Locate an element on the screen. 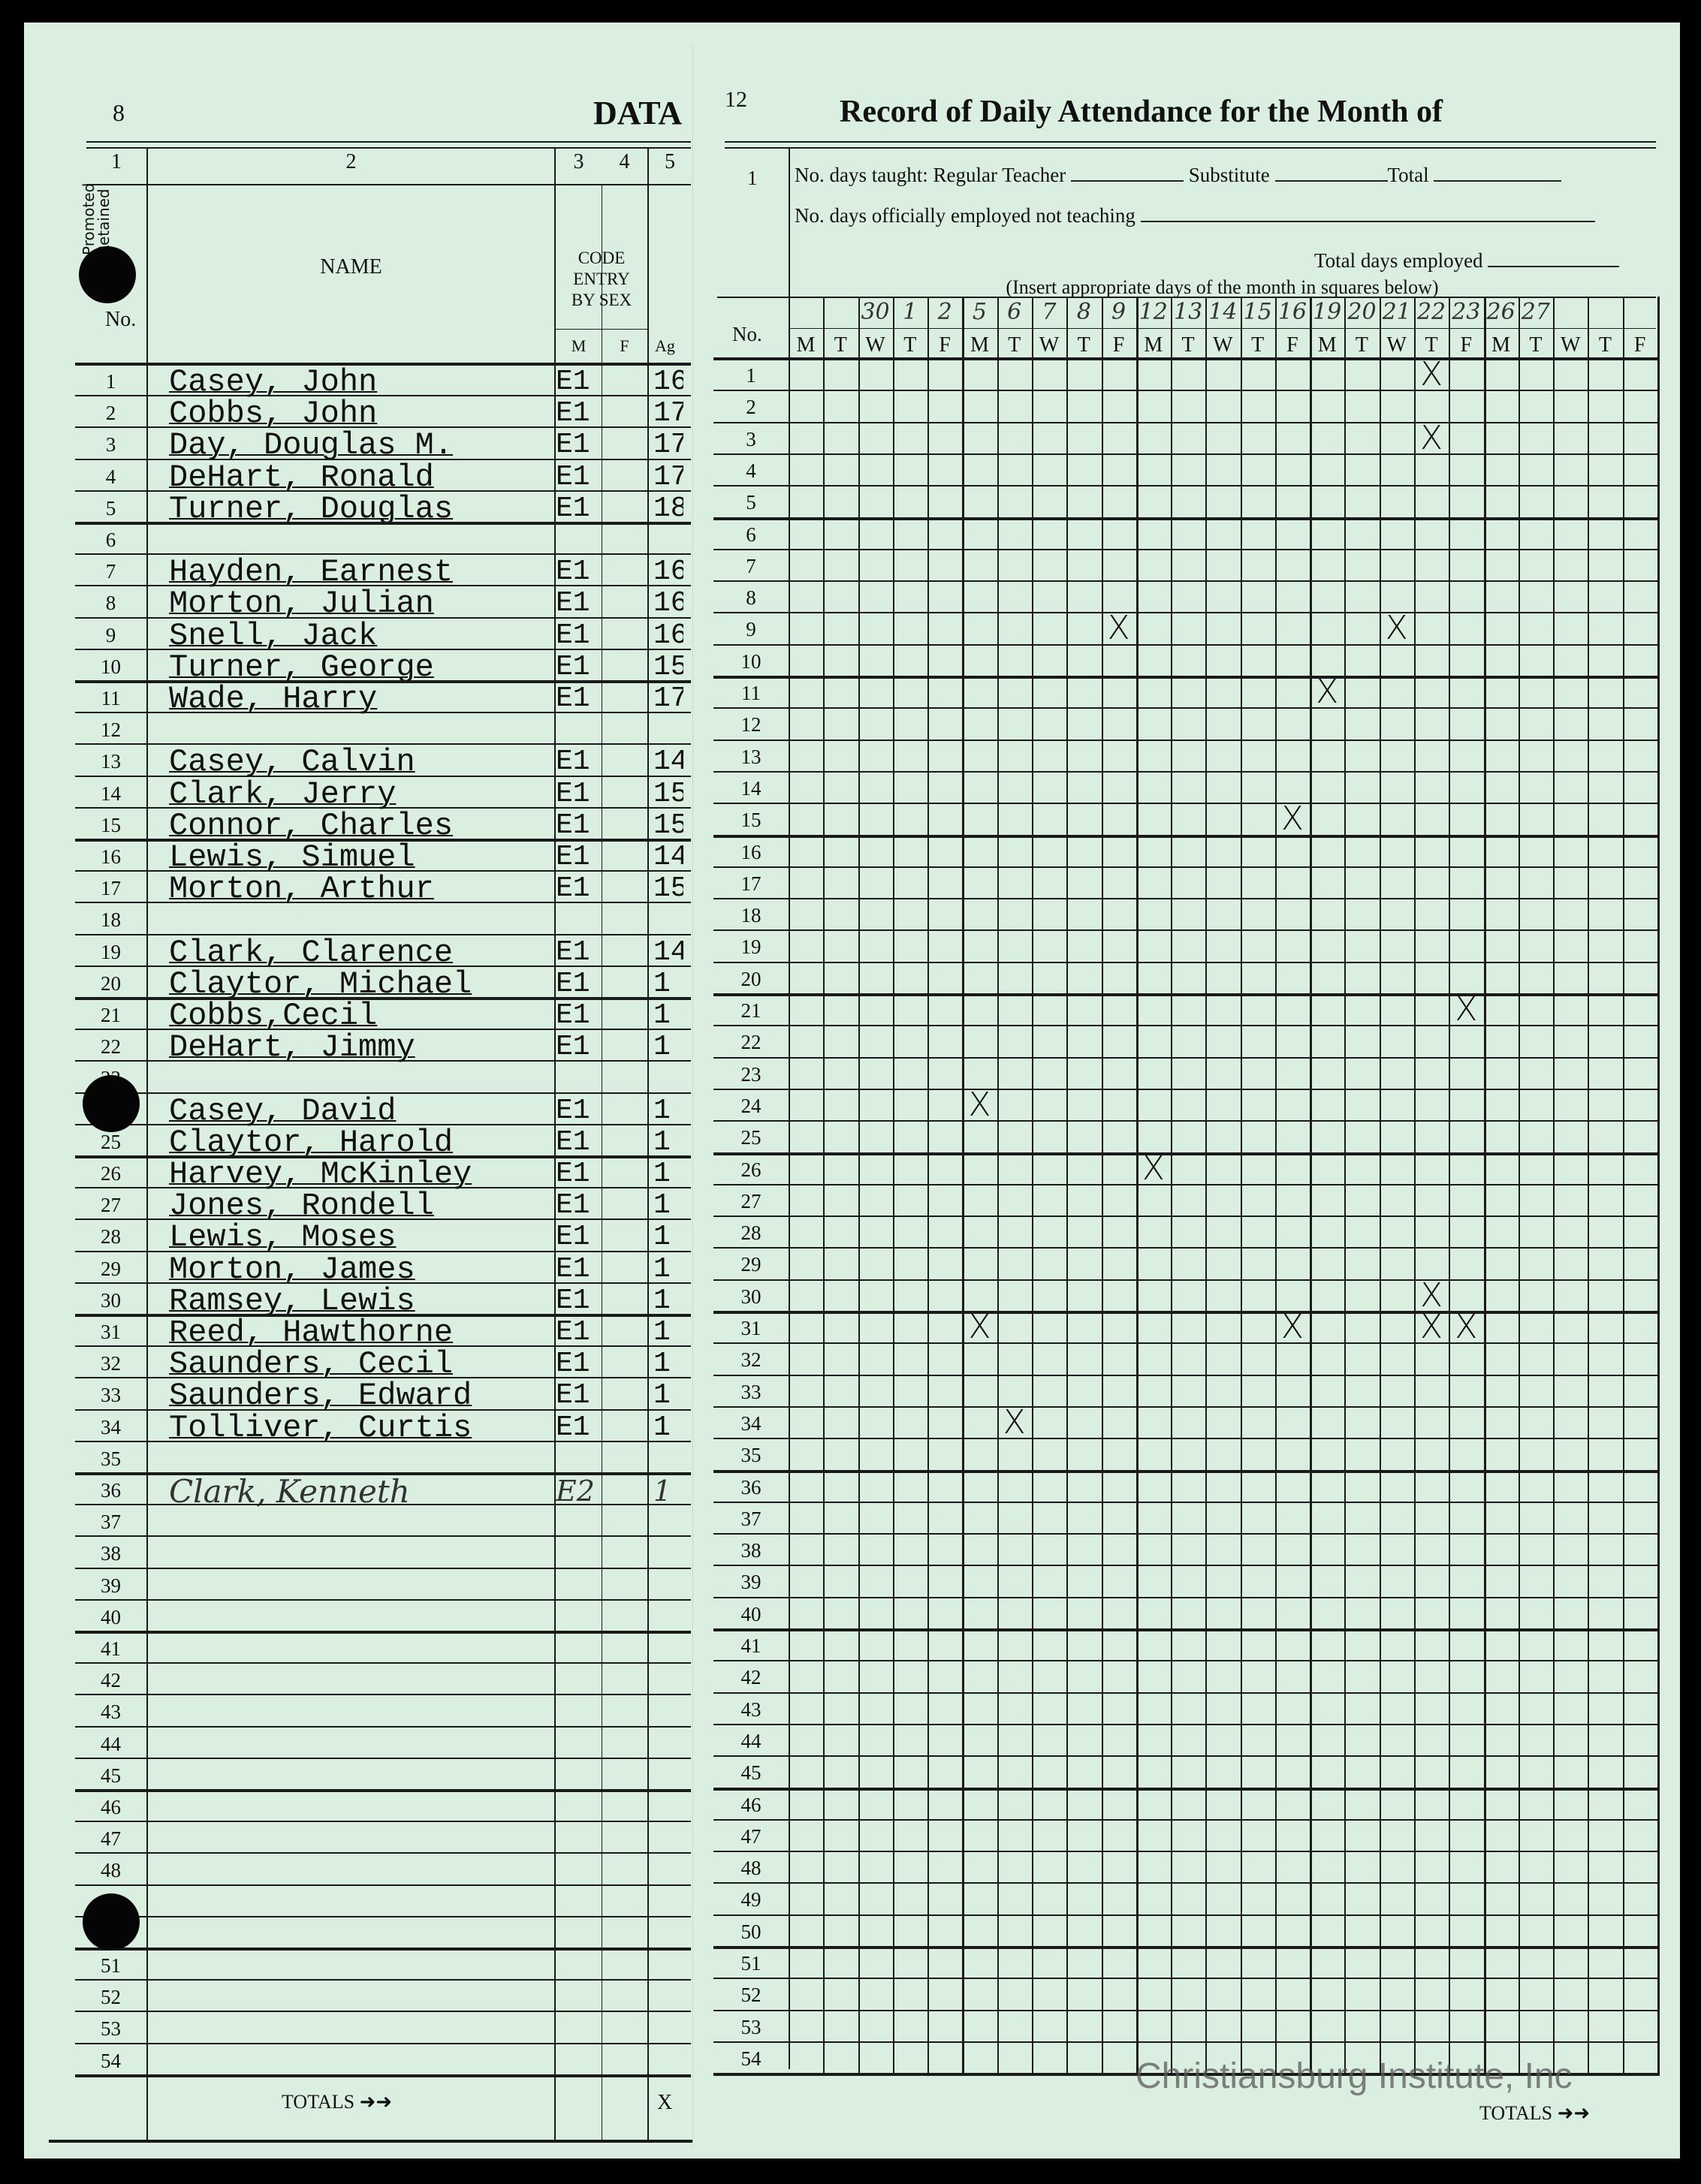 The width and height of the screenshot is (1701, 2184). student-row: 28 Lewis, Moses E1 1 is located at coordinates (382, 1237).